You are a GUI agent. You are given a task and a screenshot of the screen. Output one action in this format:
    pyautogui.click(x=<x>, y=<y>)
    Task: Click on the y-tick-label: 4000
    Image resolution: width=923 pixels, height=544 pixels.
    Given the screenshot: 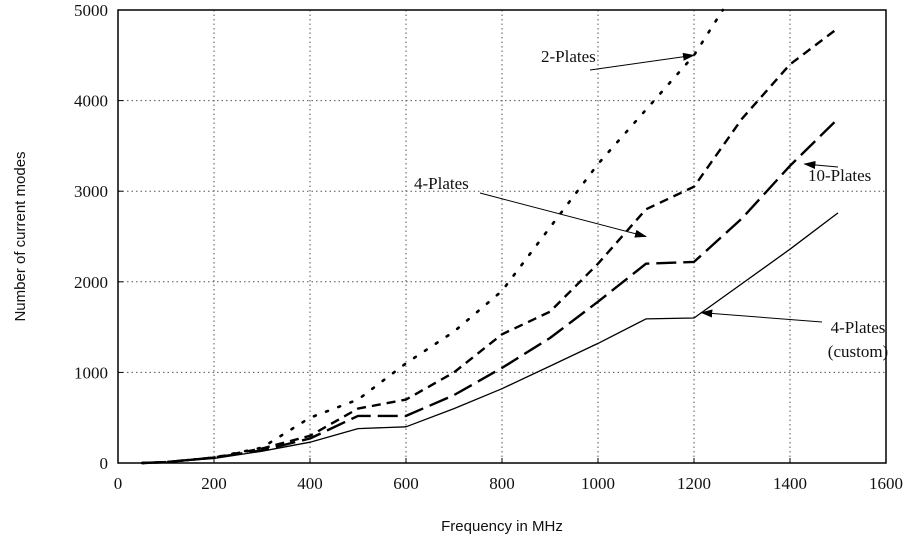 What is the action you would take?
    pyautogui.click(x=91, y=101)
    